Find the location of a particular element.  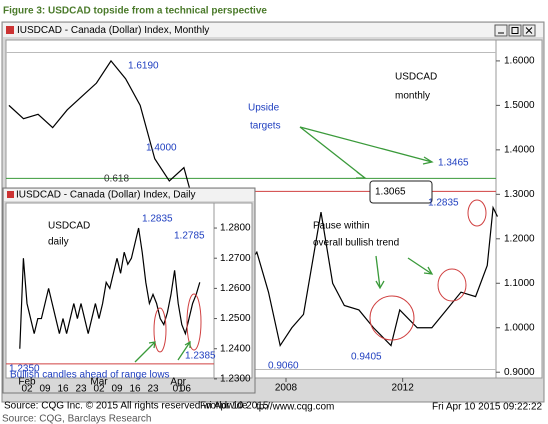

annotation: daily is located at coordinates (58, 242).